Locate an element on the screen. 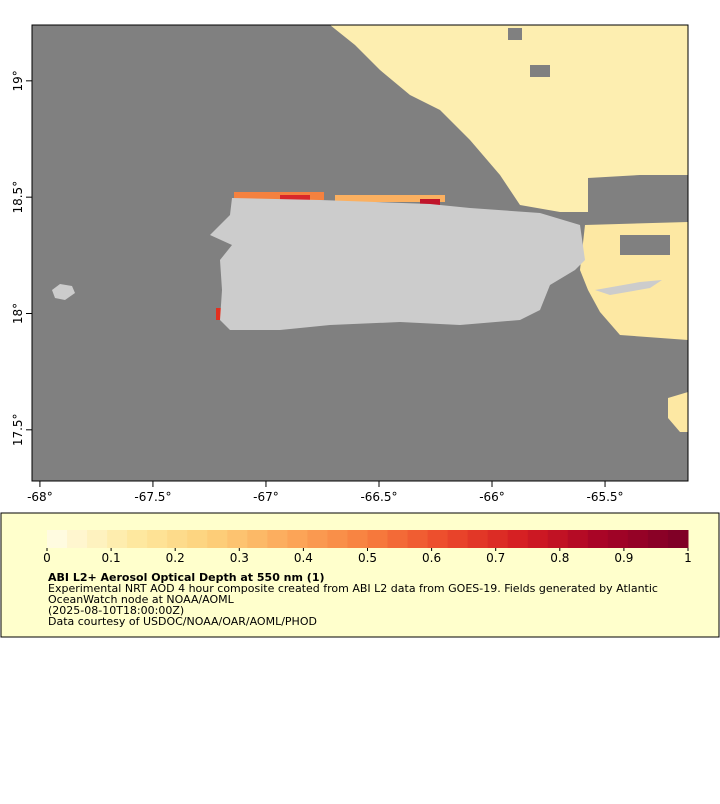 The image size is (720, 804). x-tick-label: -65.5° is located at coordinates (605, 497).